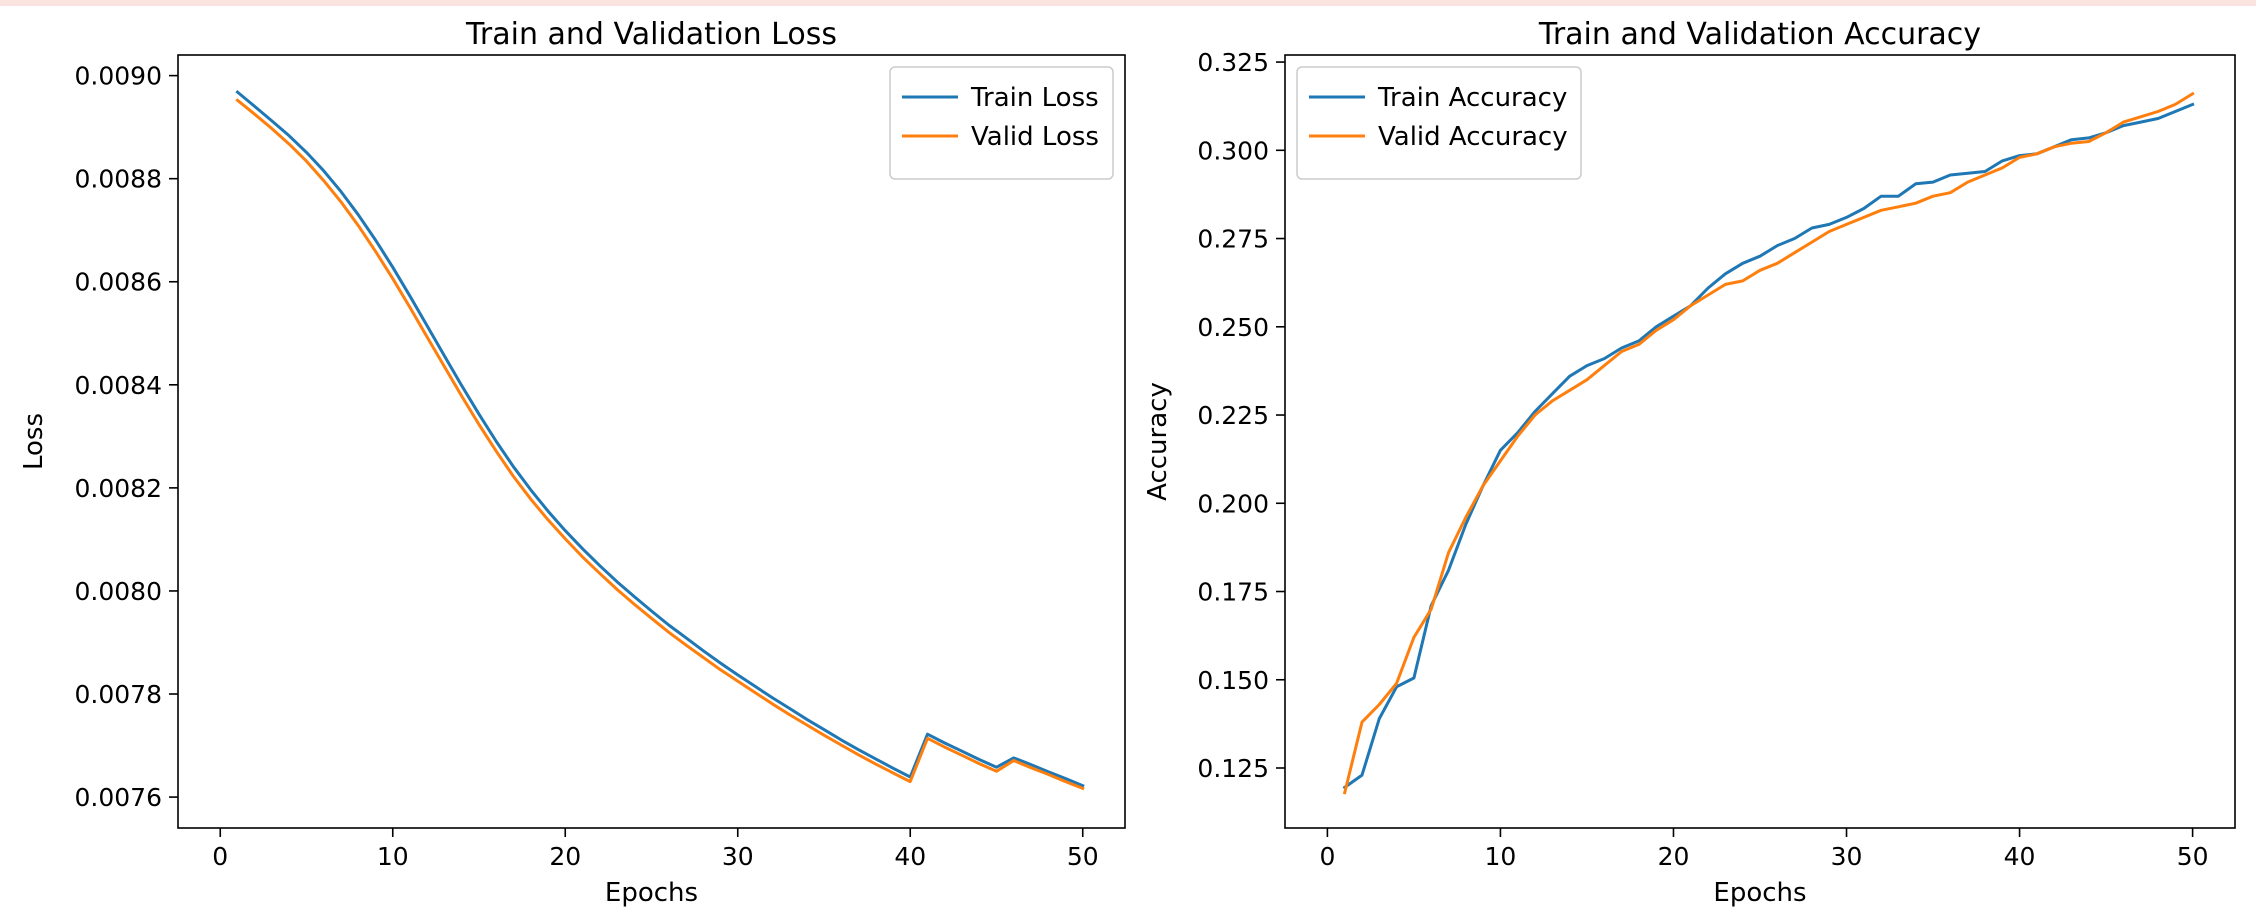  What do you see at coordinates (118, 76) in the screenshot?
I see `y-tick-label: 0.0090` at bounding box center [118, 76].